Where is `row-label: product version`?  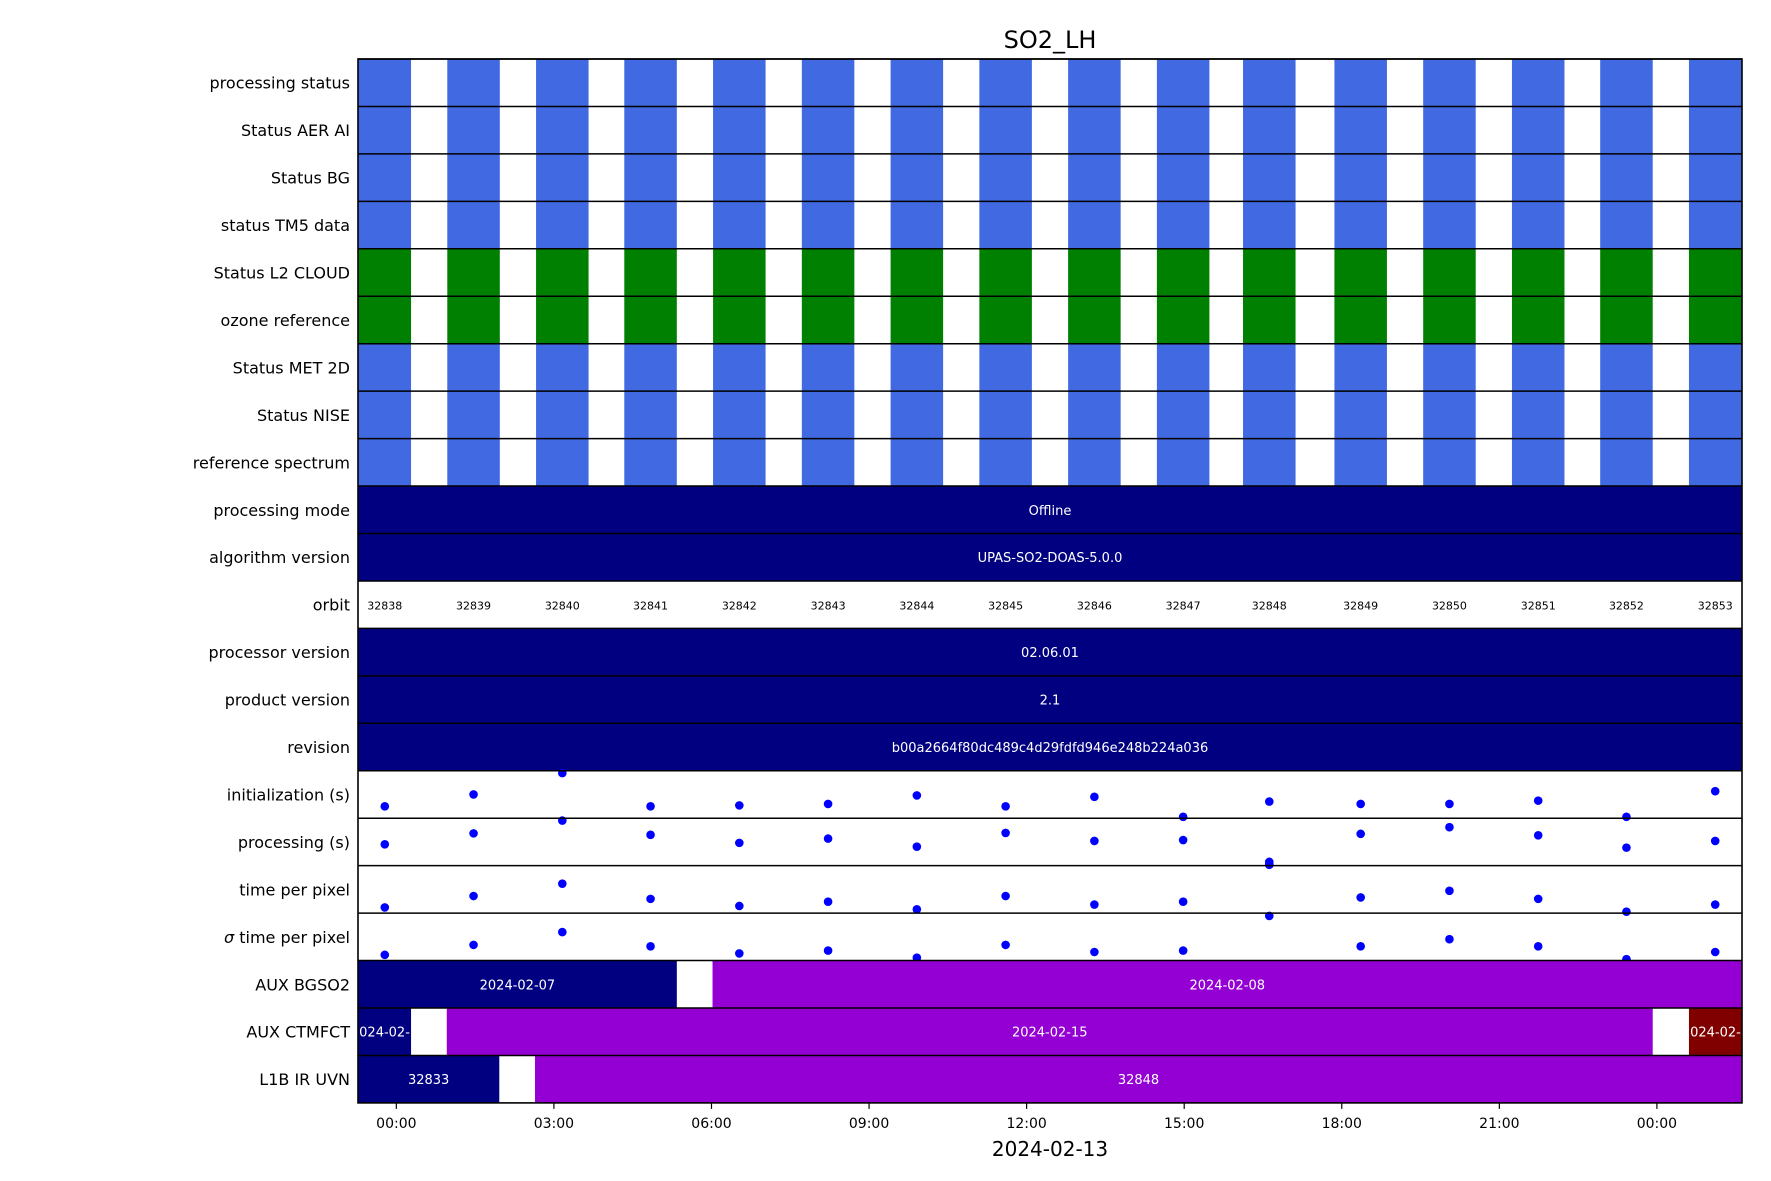 row-label: product version is located at coordinates (287, 700).